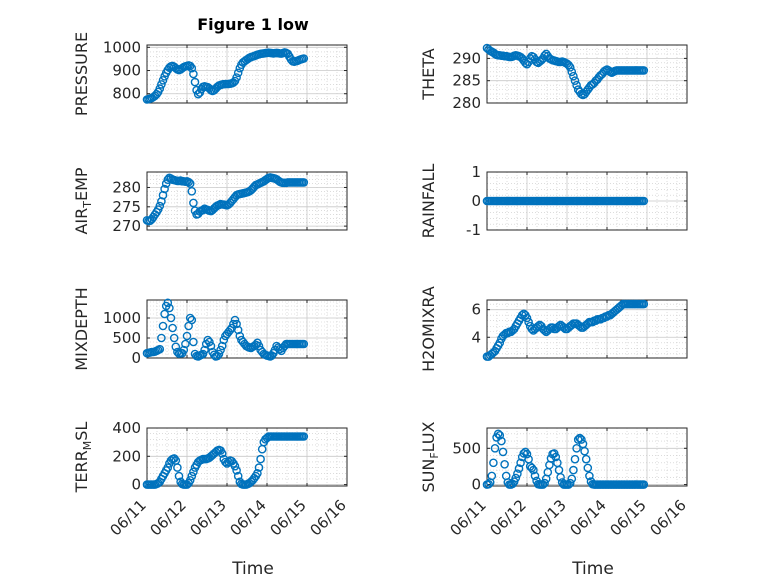  I want to click on series-terr_msl, so click(225, 460).